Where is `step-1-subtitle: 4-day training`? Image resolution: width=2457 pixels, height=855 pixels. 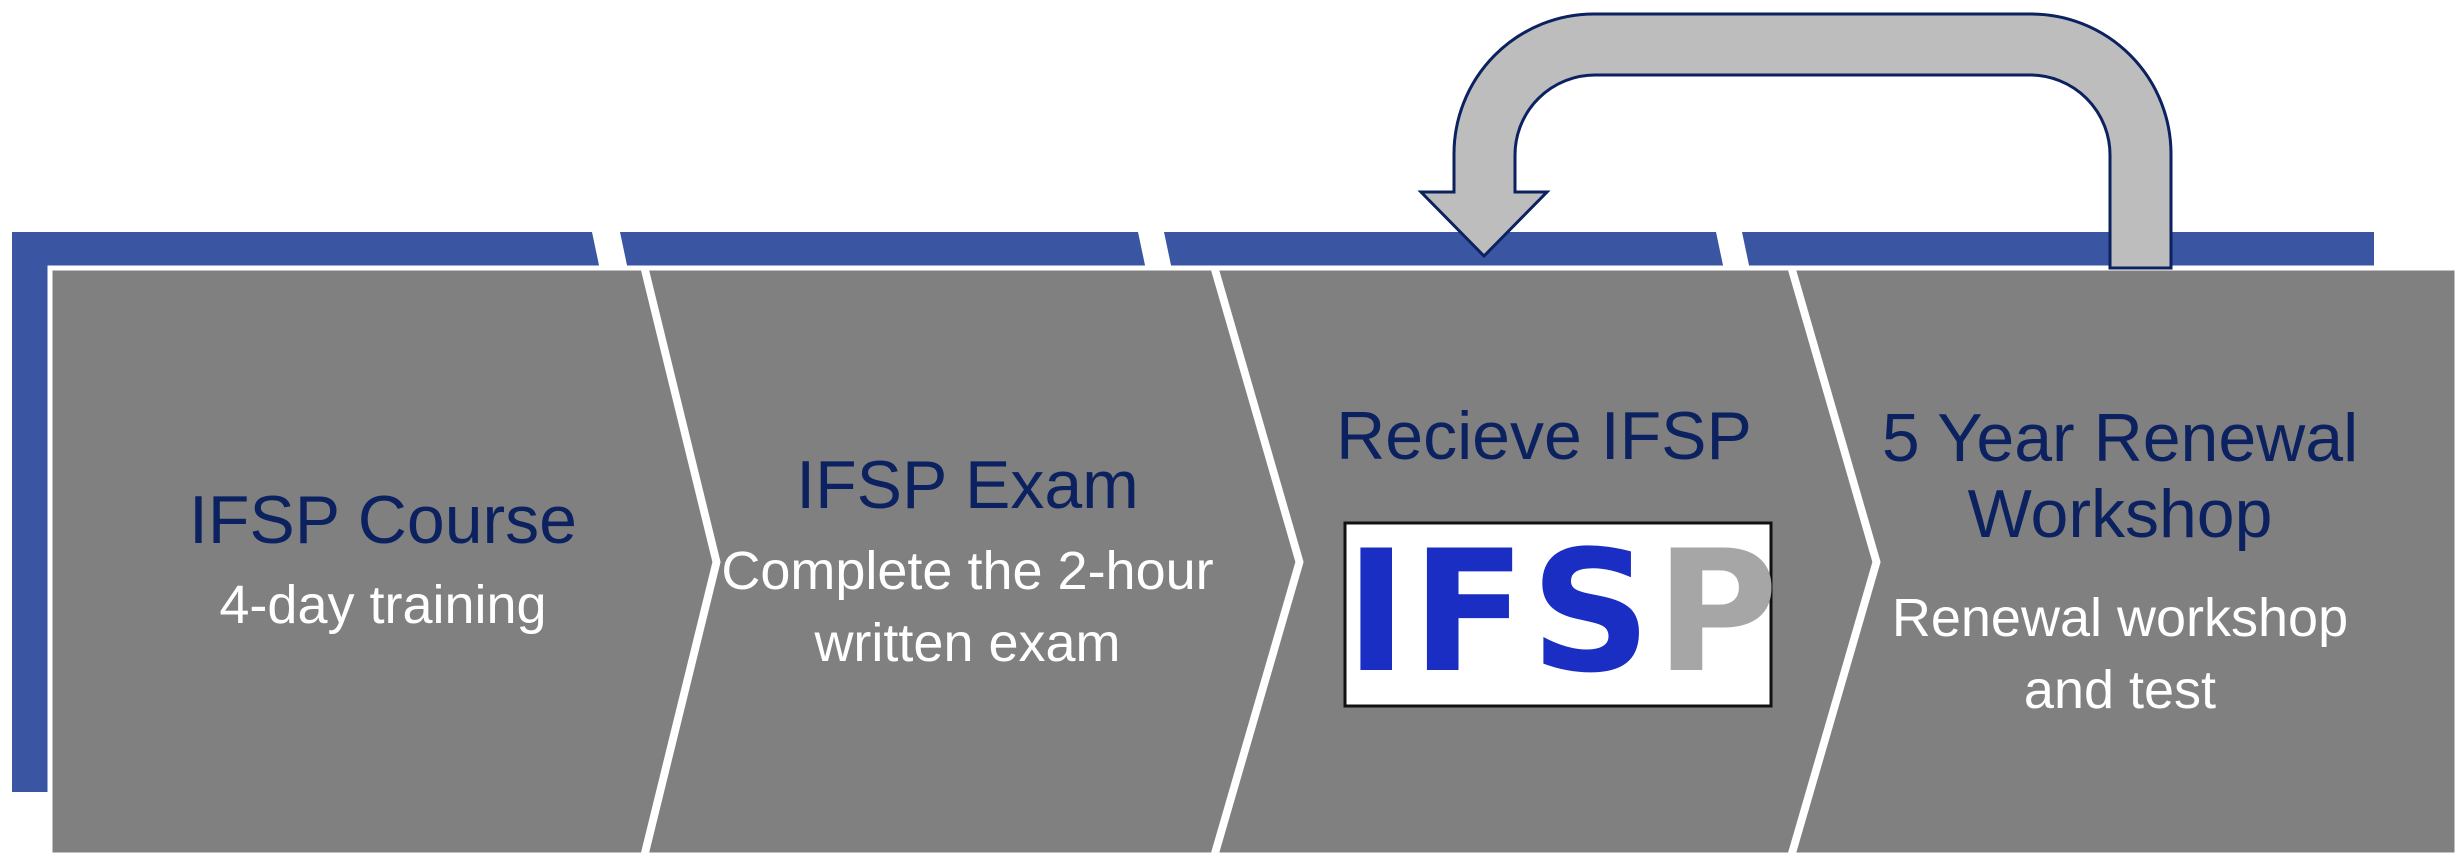
step-1-subtitle: 4-day training is located at coordinates (383, 605).